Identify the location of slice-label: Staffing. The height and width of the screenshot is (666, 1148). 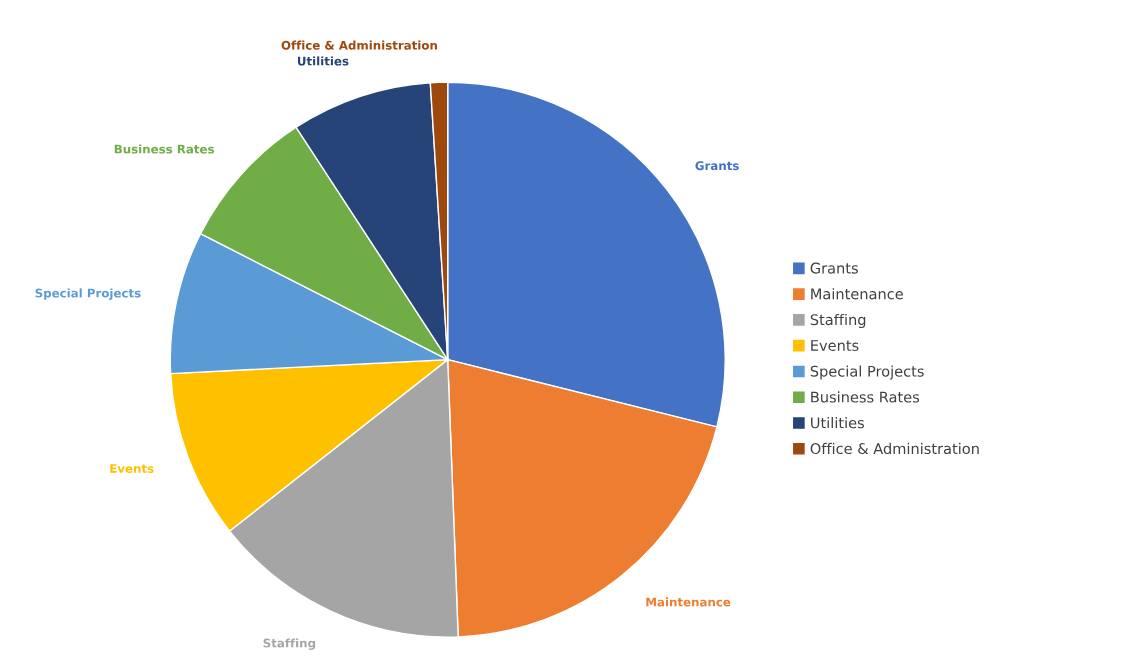
(289, 644).